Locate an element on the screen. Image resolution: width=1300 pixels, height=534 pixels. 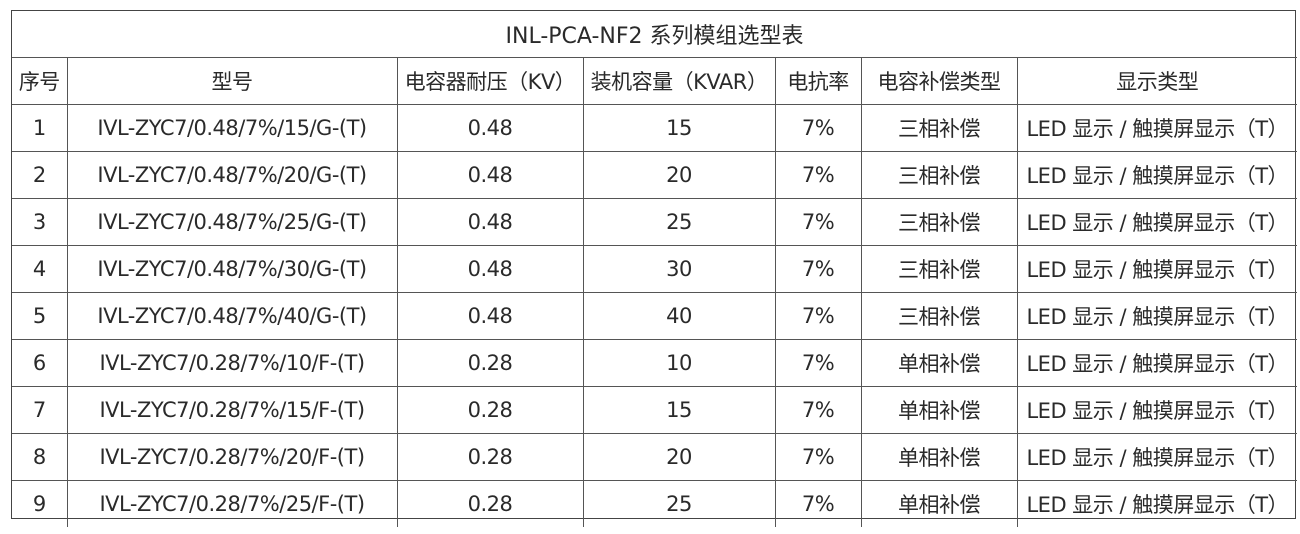
cell-capacity: 10 is located at coordinates (679, 363).